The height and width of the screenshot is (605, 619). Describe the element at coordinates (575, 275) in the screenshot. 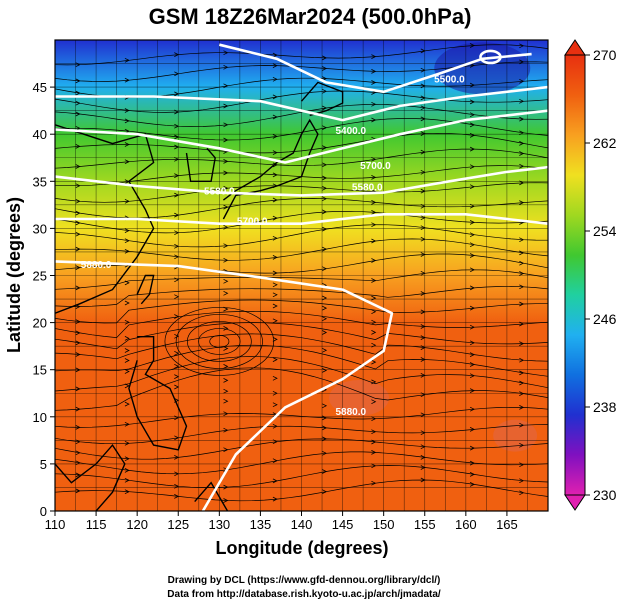

I see `colorbar-body` at that location.